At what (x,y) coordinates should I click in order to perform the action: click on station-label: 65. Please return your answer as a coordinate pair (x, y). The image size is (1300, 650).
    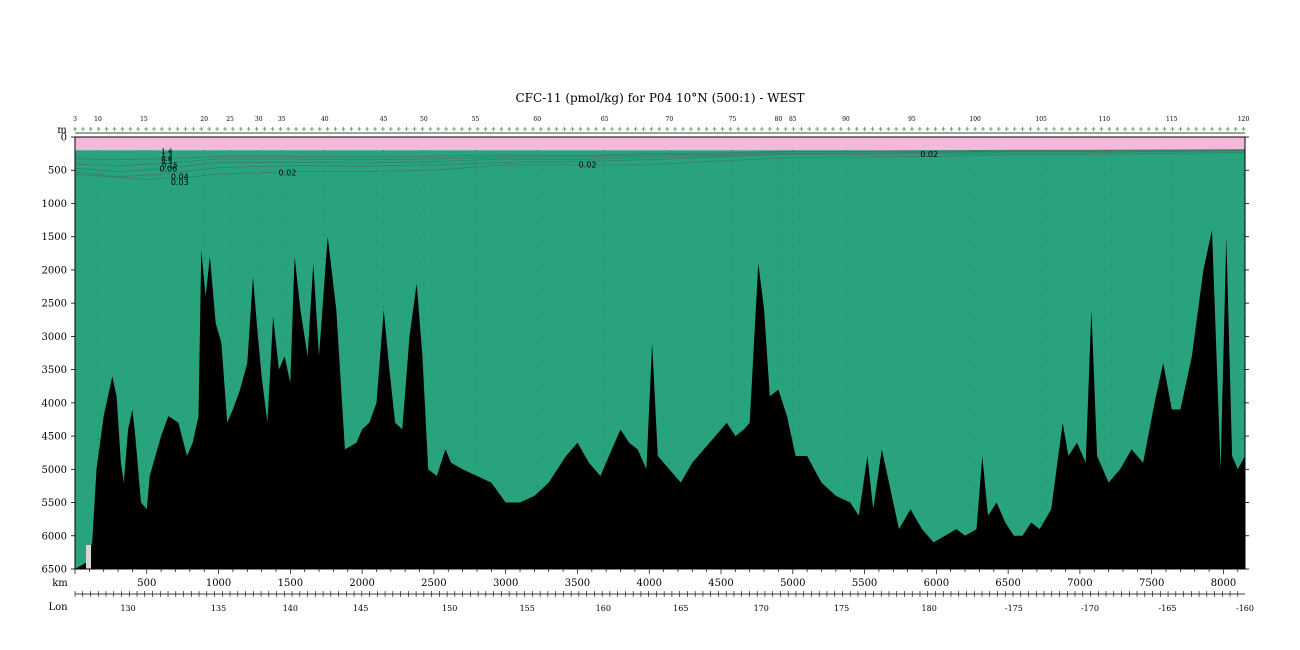
    Looking at the image, I should click on (605, 119).